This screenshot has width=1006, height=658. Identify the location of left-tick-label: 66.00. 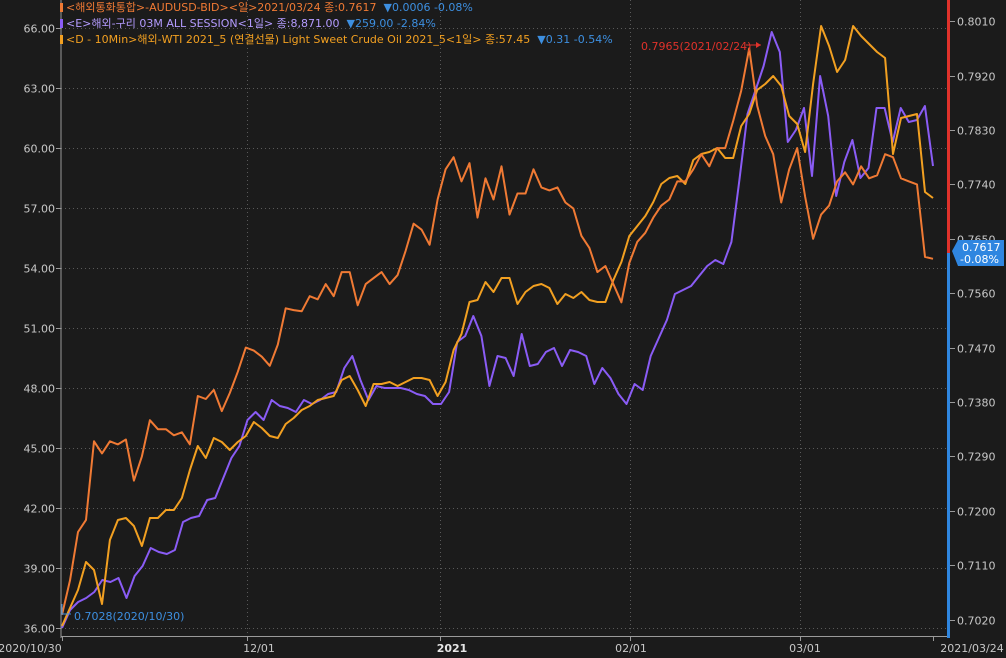
(40, 29).